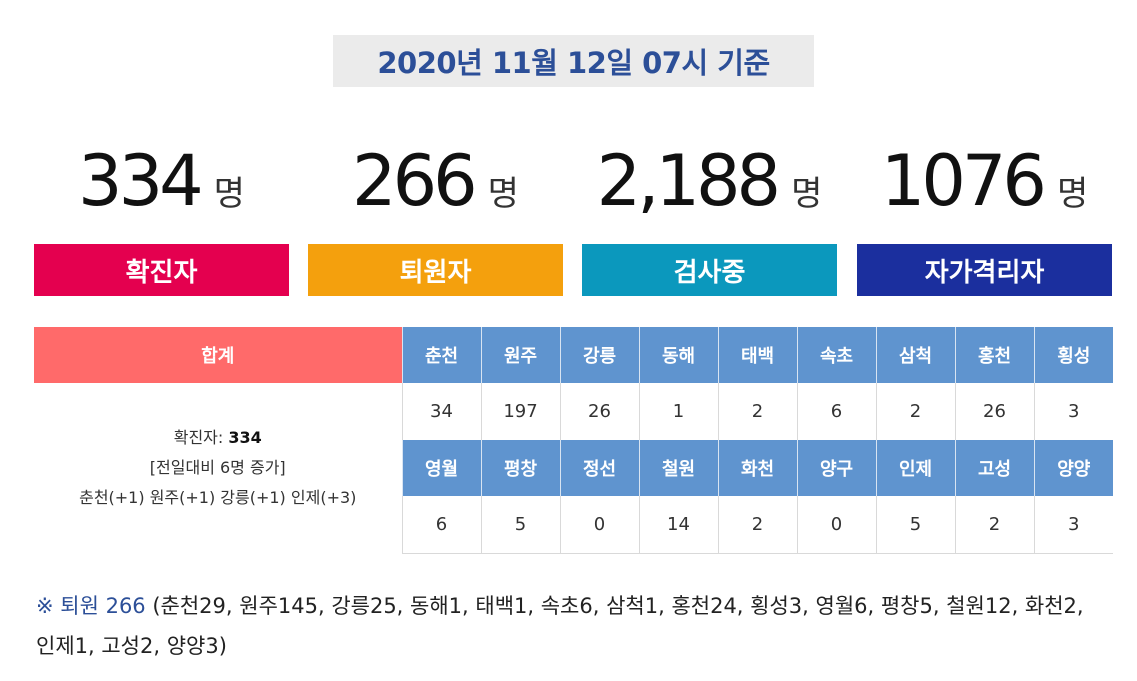  Describe the element at coordinates (201, 438) in the screenshot. I see `summary-confirmed-label: 확진자:` at that location.